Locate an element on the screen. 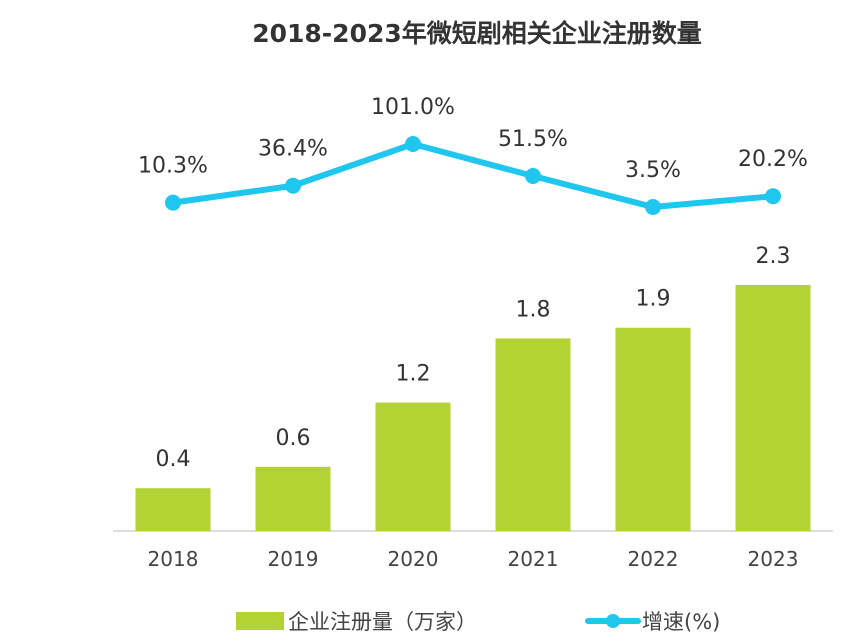  legend-line-label: 增速(%) is located at coordinates (681, 622).